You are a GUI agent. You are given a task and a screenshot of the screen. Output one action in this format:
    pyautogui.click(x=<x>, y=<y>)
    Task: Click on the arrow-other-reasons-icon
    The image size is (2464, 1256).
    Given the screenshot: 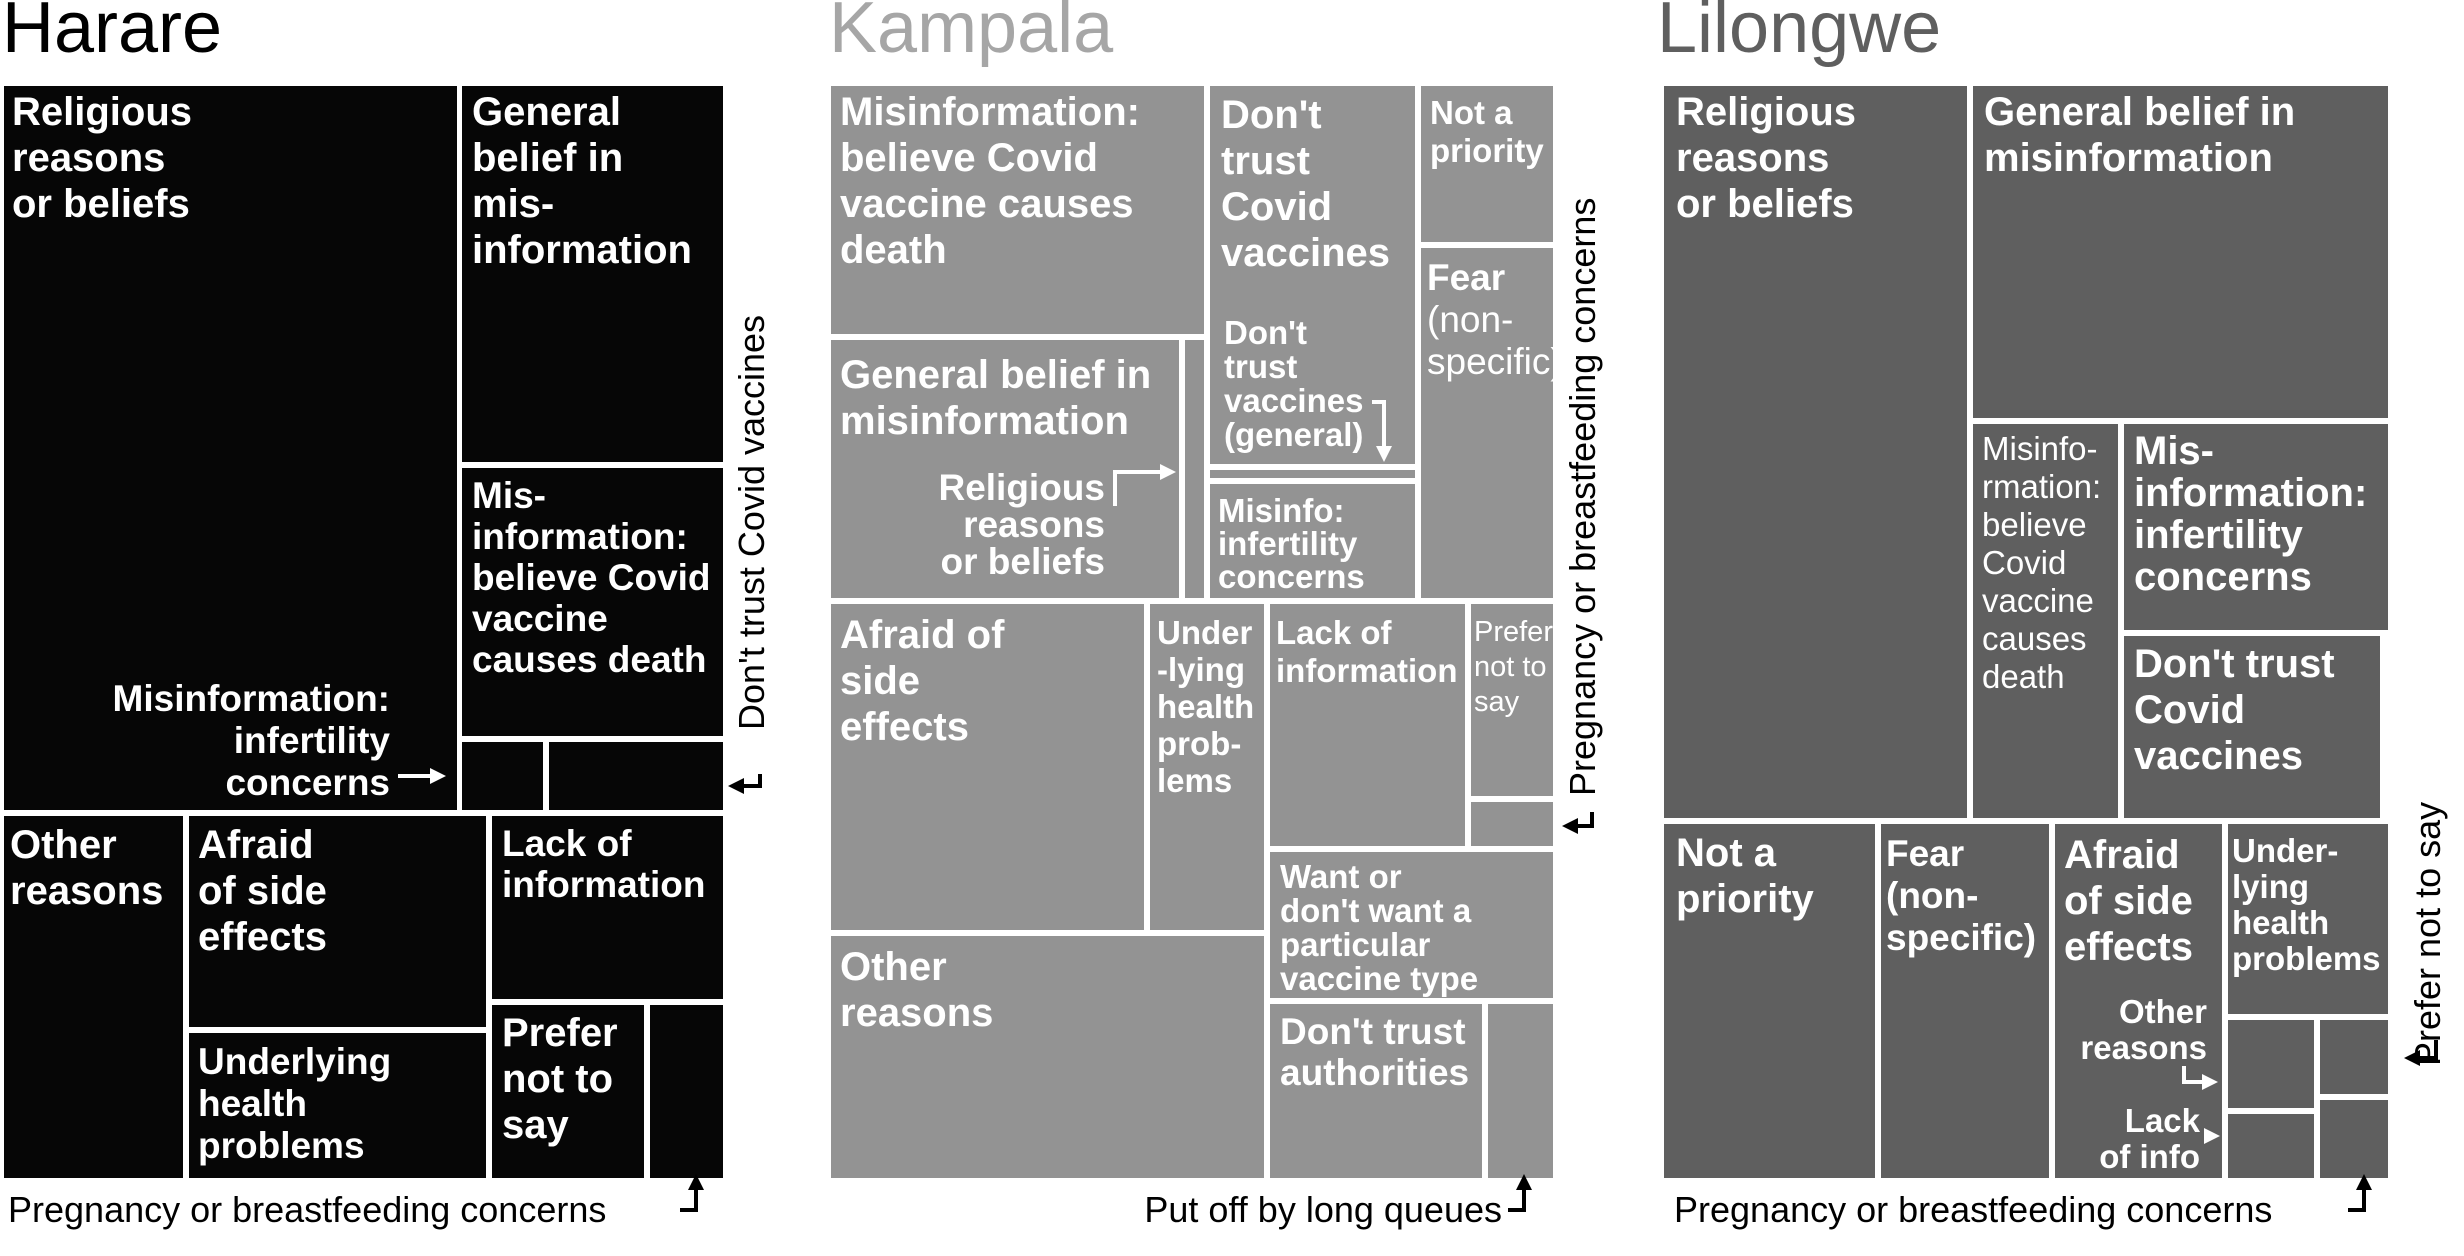 What is the action you would take?
    pyautogui.click(x=2200, y=1078)
    